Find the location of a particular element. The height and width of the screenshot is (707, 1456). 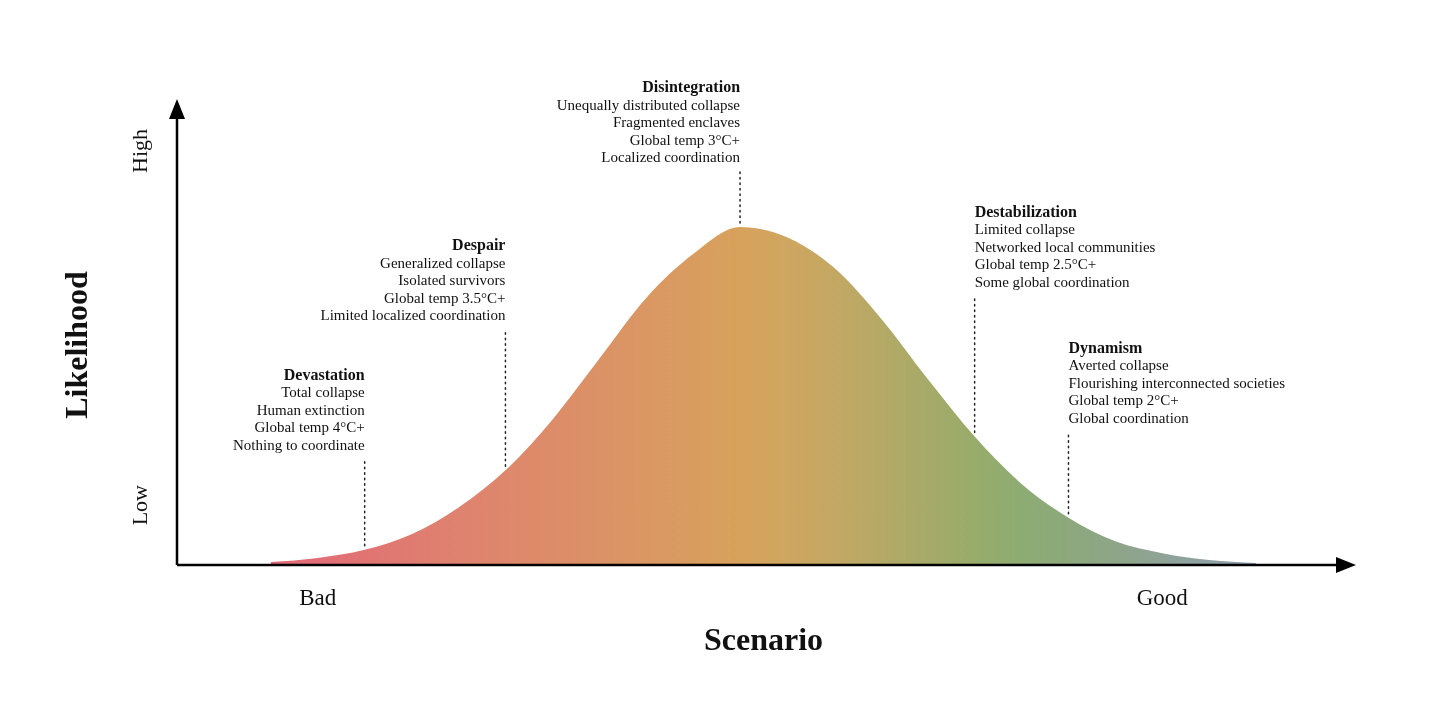

text: Disintegration Unequally distributed collapse Fragmented enclaves Global temp 3°C+ Localized coordination is located at coordinates (648, 121).